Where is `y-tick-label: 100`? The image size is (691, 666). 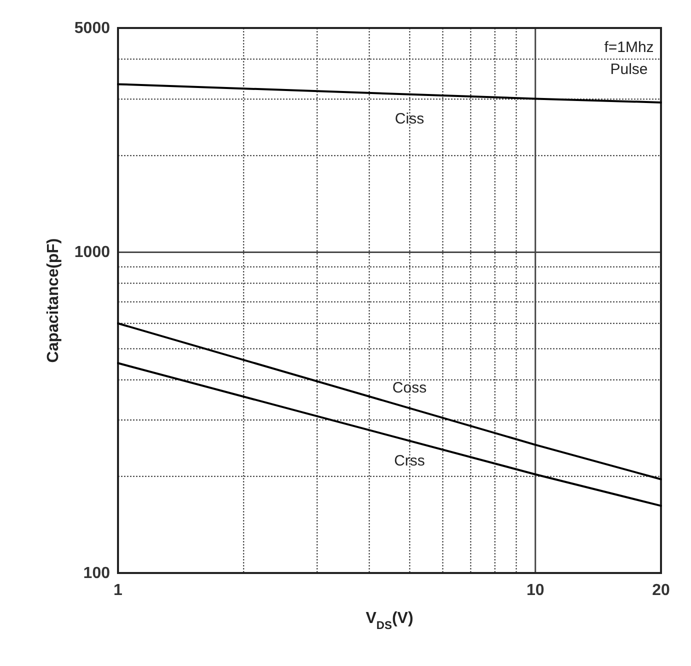 y-tick-label: 100 is located at coordinates (96, 573).